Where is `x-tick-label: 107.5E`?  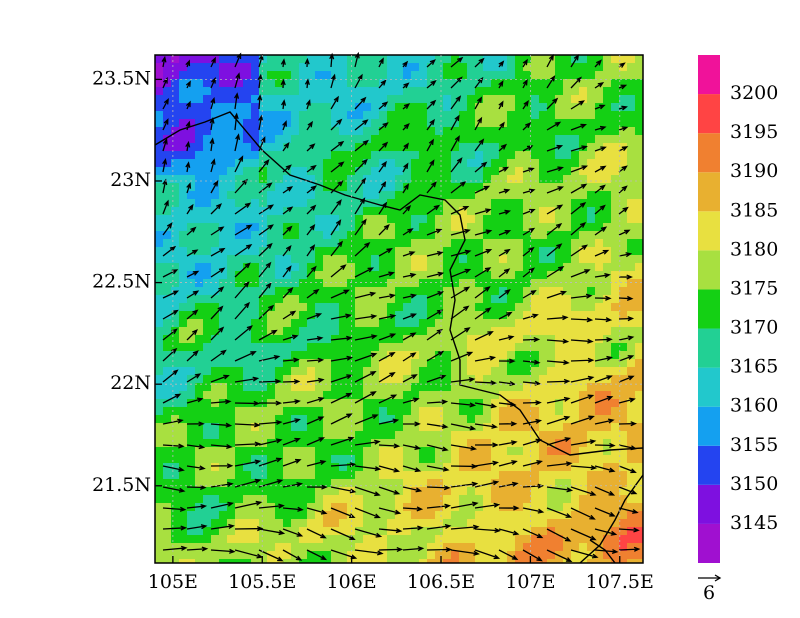 x-tick-label: 107.5E is located at coordinates (620, 582).